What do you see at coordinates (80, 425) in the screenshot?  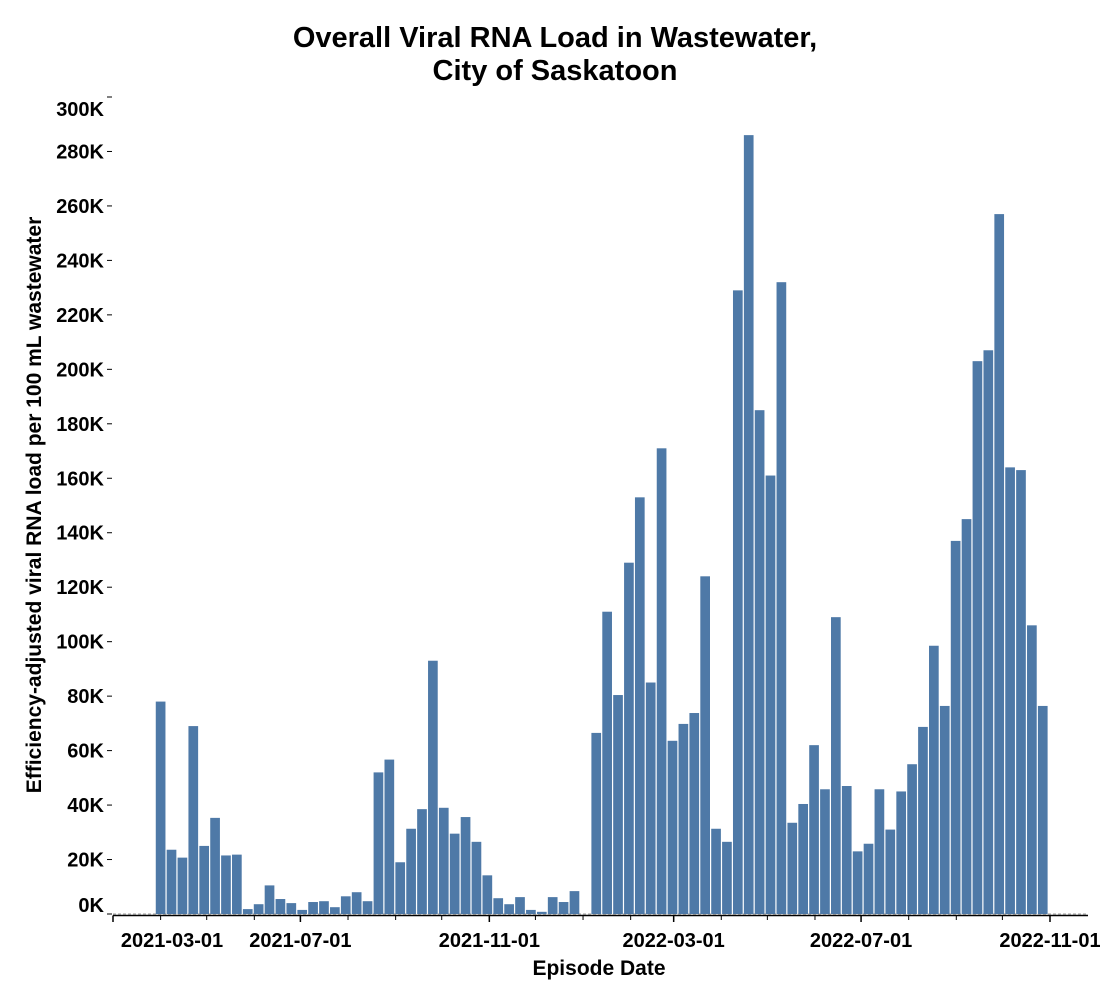 I see `y-tick-label: 180K` at bounding box center [80, 425].